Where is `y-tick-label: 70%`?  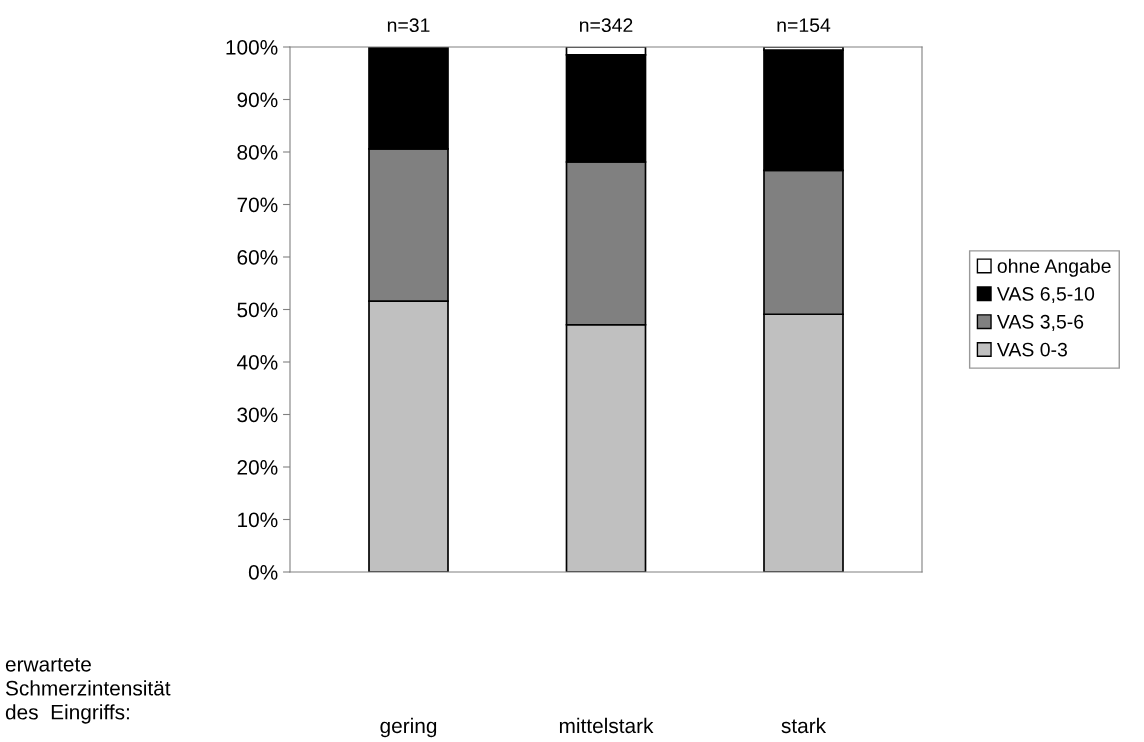 y-tick-label: 70% is located at coordinates (257, 205).